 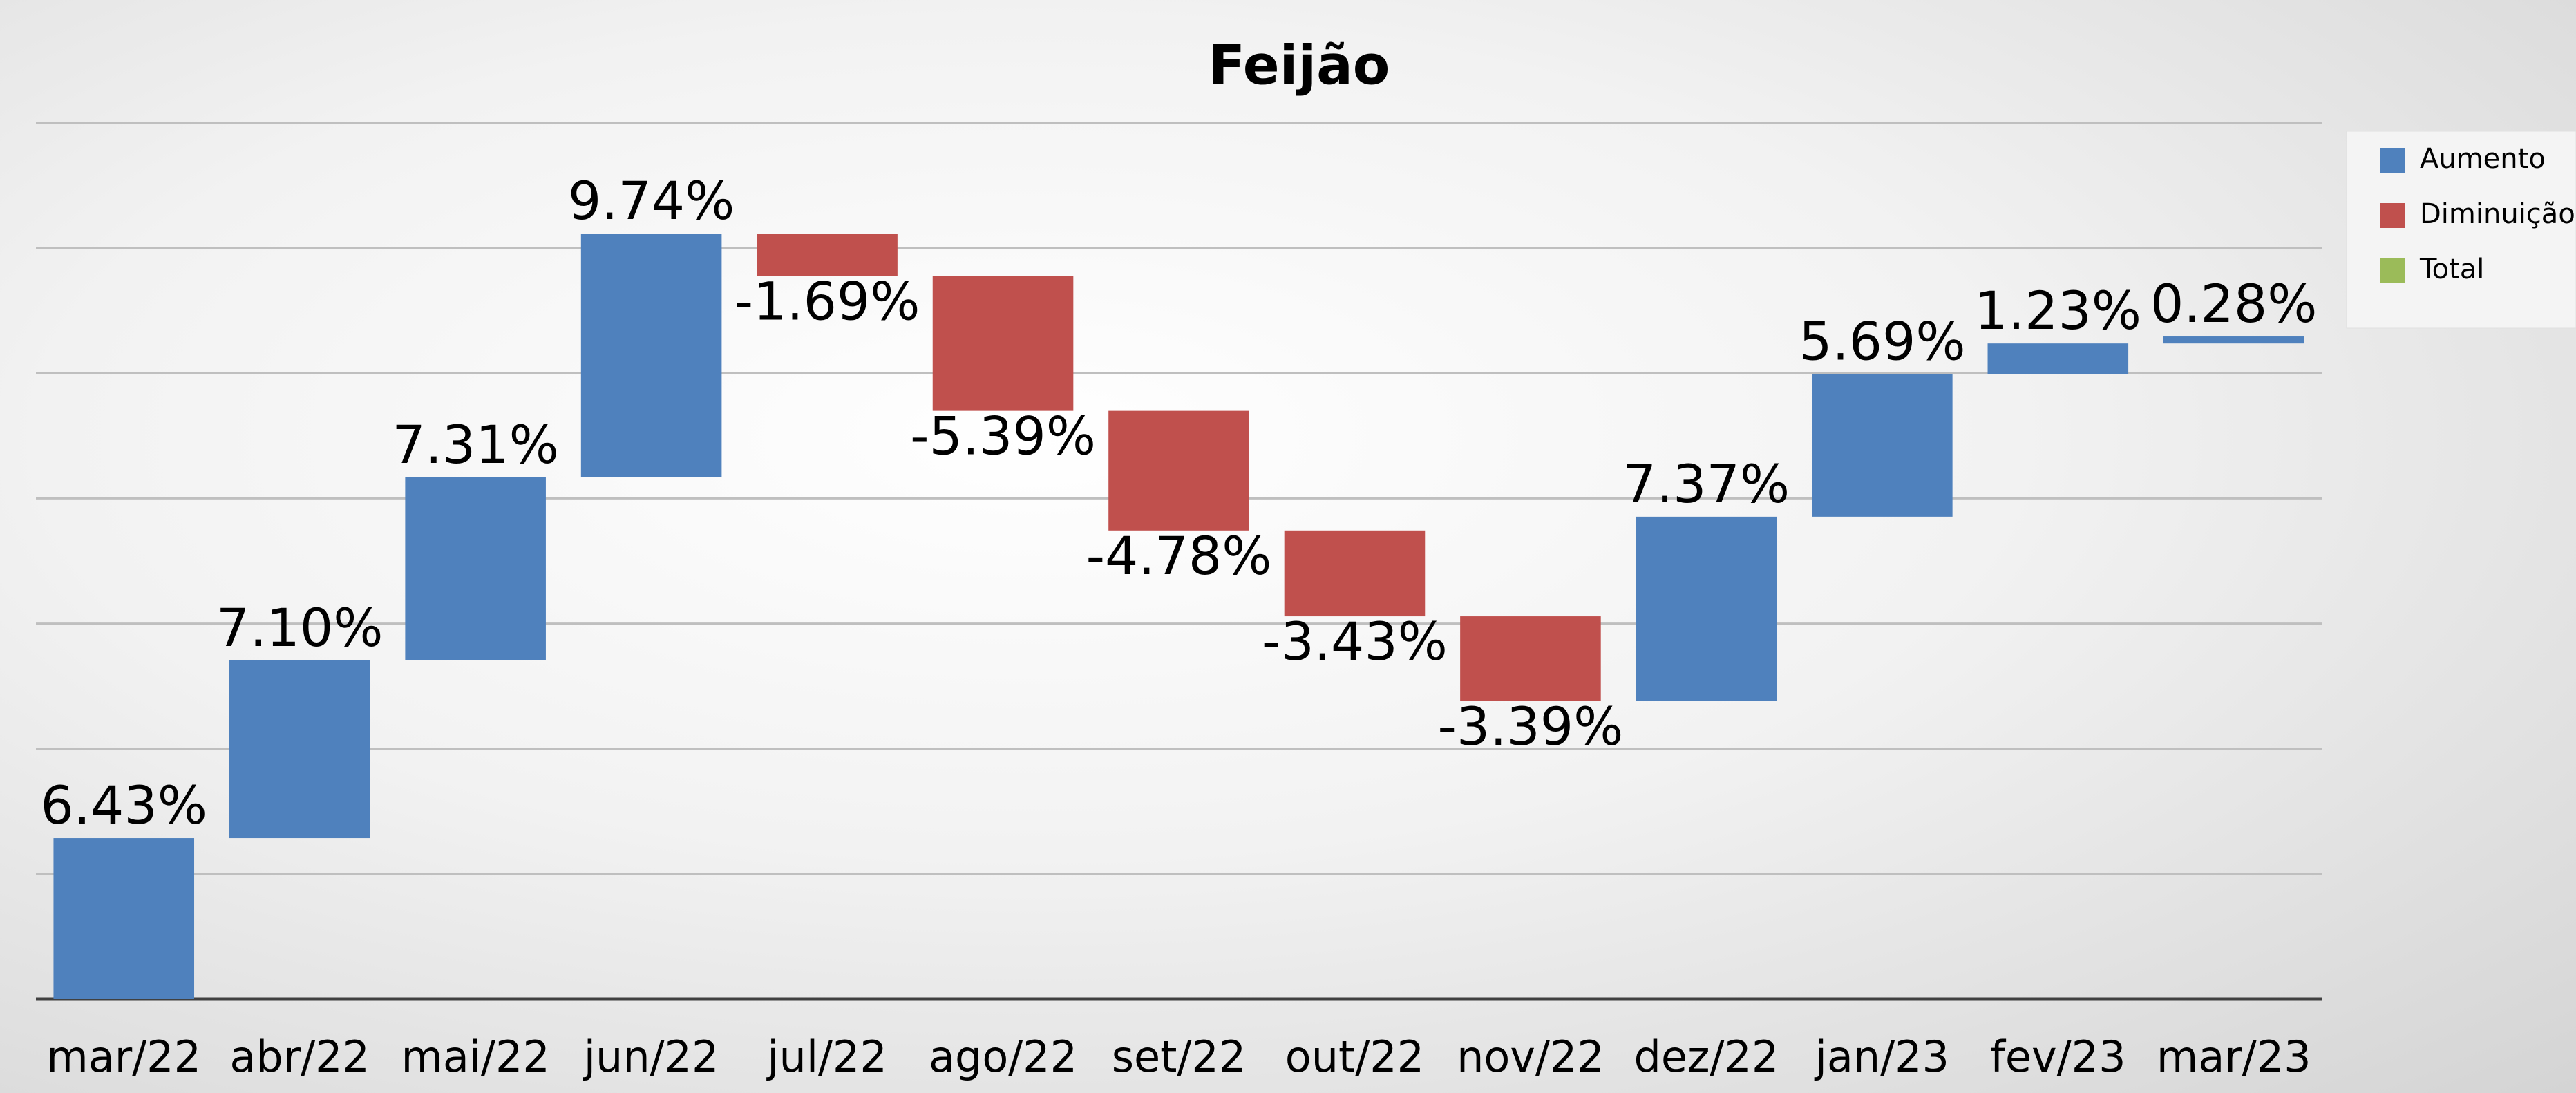 What do you see at coordinates (1530, 1057) in the screenshot?
I see `x-tick-label: nov/22` at bounding box center [1530, 1057].